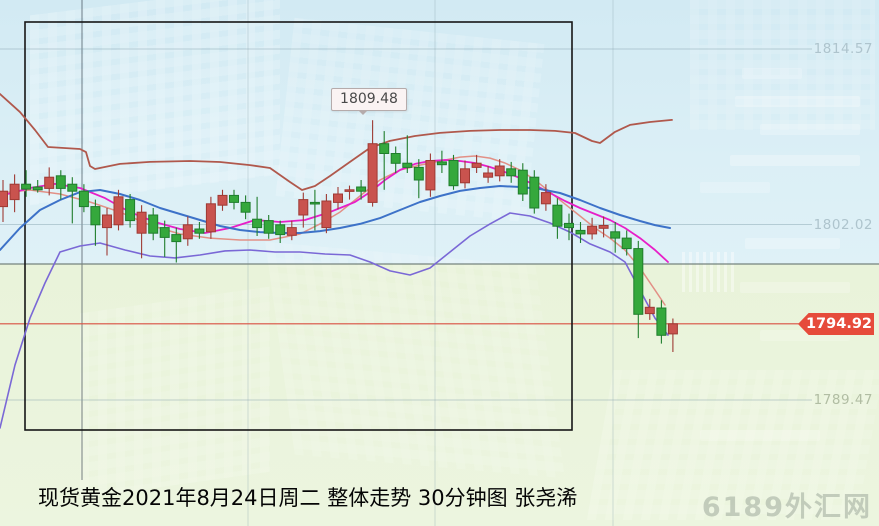 This screenshot has width=879, height=526. Describe the element at coordinates (843, 225) in the screenshot. I see `y-axis-tick-1802: 1802.02` at that location.